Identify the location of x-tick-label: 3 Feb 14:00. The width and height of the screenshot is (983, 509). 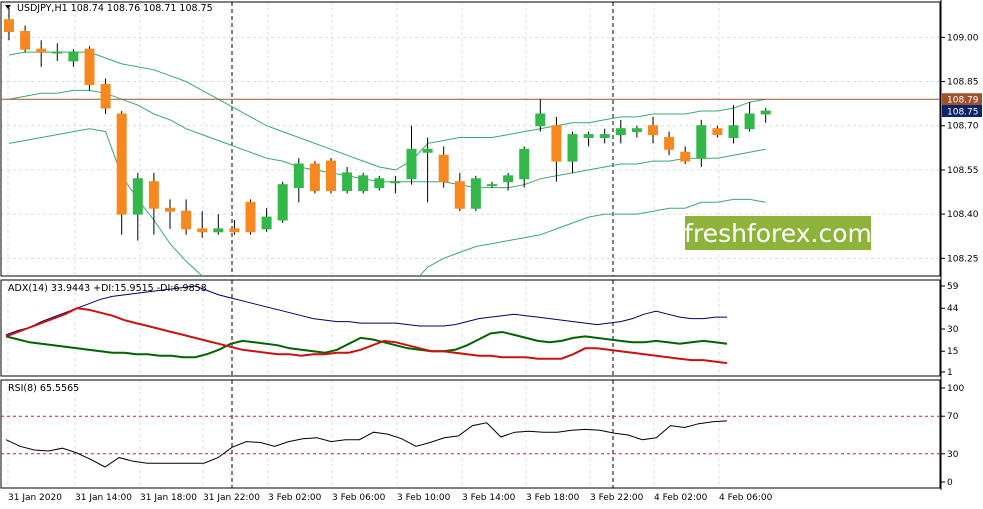
(489, 498).